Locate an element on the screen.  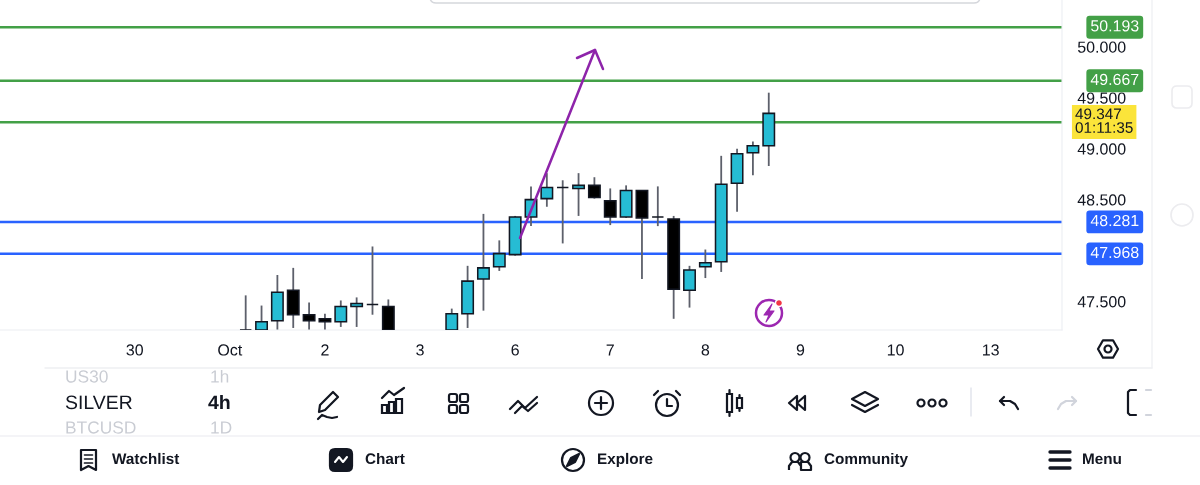
ref-line-label: 48.281 is located at coordinates (1114, 220).